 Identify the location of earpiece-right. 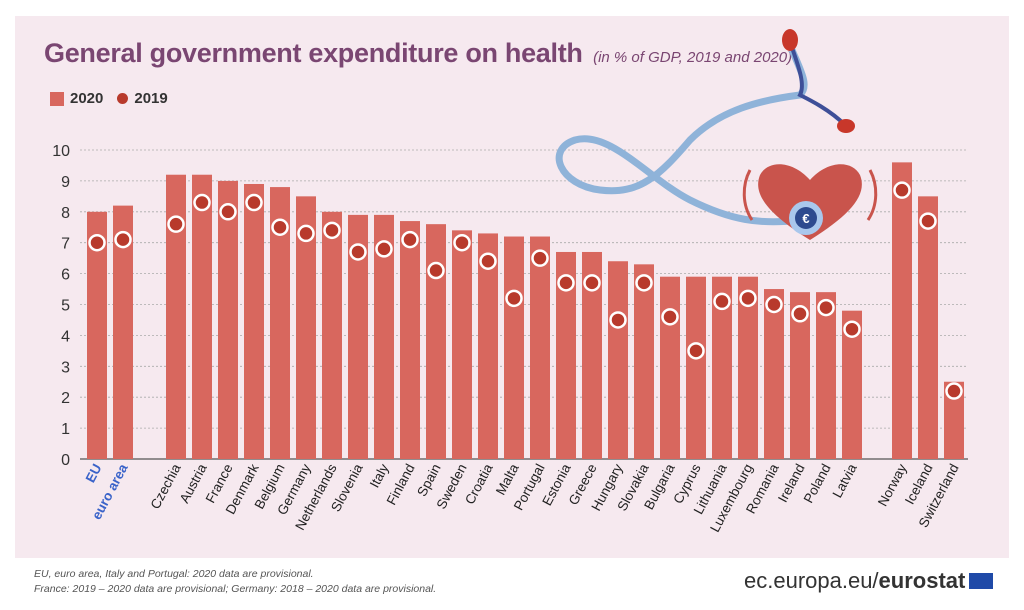
(846, 126).